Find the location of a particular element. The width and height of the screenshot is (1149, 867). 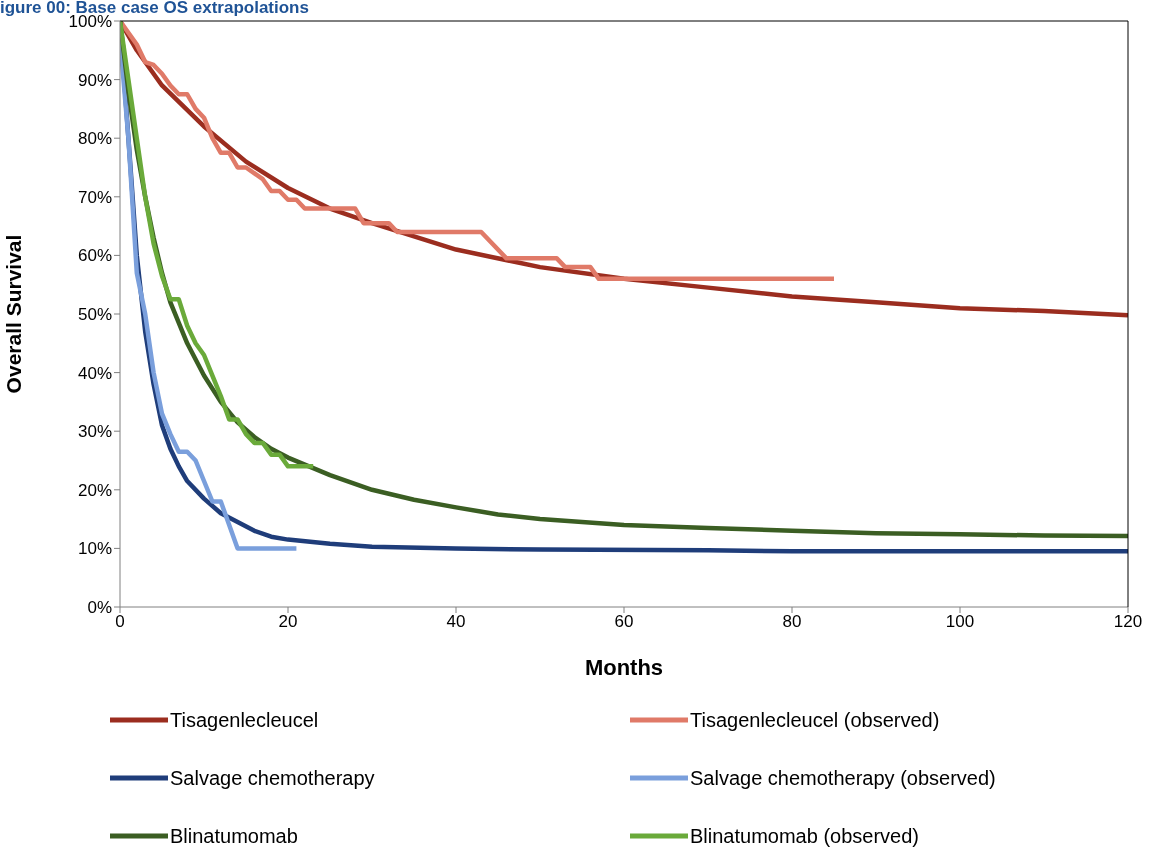

legend-label: Tisagenlecleucel is located at coordinates (244, 720).